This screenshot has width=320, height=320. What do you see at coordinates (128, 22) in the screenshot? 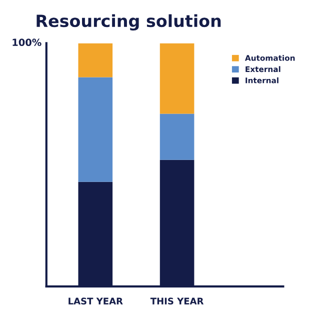
I see `chart-title: Resourcing solution` at bounding box center [128, 22].